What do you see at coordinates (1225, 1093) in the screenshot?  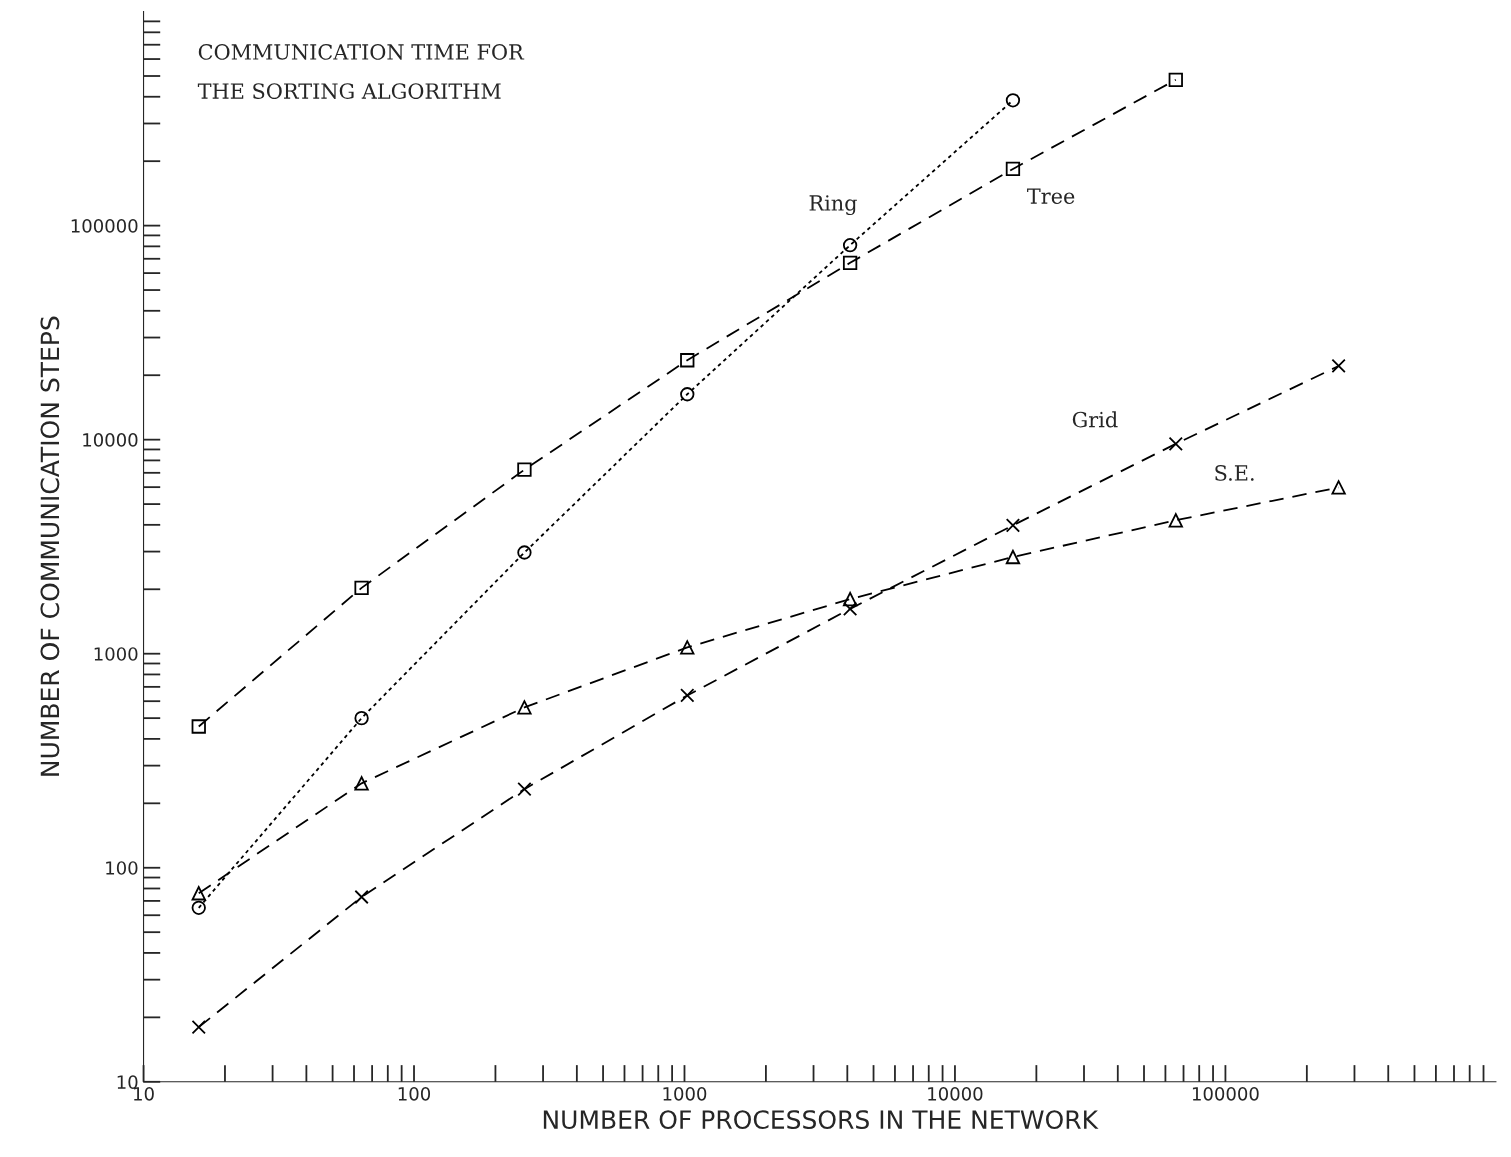 I see `x-tick-label: 100000` at bounding box center [1225, 1093].